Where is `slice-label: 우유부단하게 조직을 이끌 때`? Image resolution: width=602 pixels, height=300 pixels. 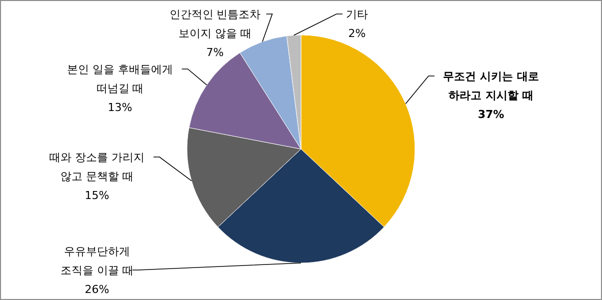 slice-label: 우유부단하게 조직을 이끌 때 is located at coordinates (97, 261).